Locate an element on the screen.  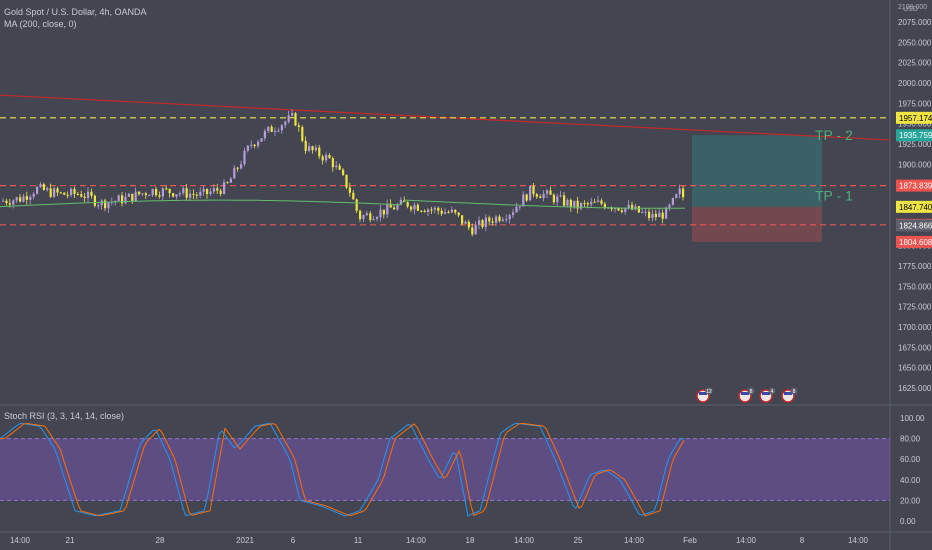
target-label: TP - 2 is located at coordinates (834, 135).